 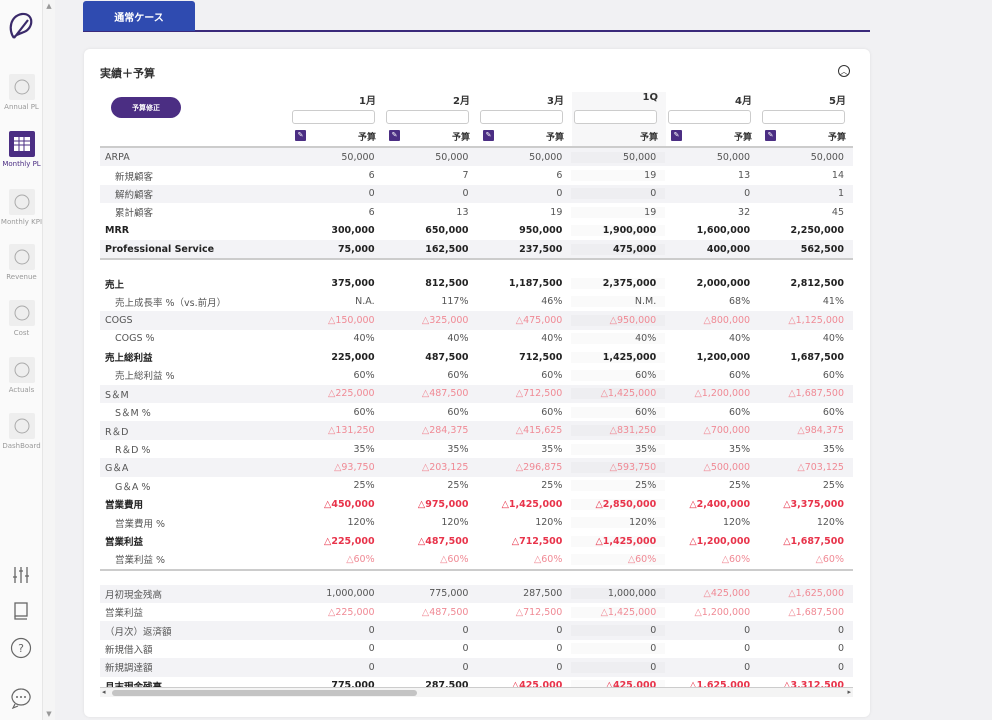 I want to click on budget-edit-button: 予算修正, so click(x=146, y=107).